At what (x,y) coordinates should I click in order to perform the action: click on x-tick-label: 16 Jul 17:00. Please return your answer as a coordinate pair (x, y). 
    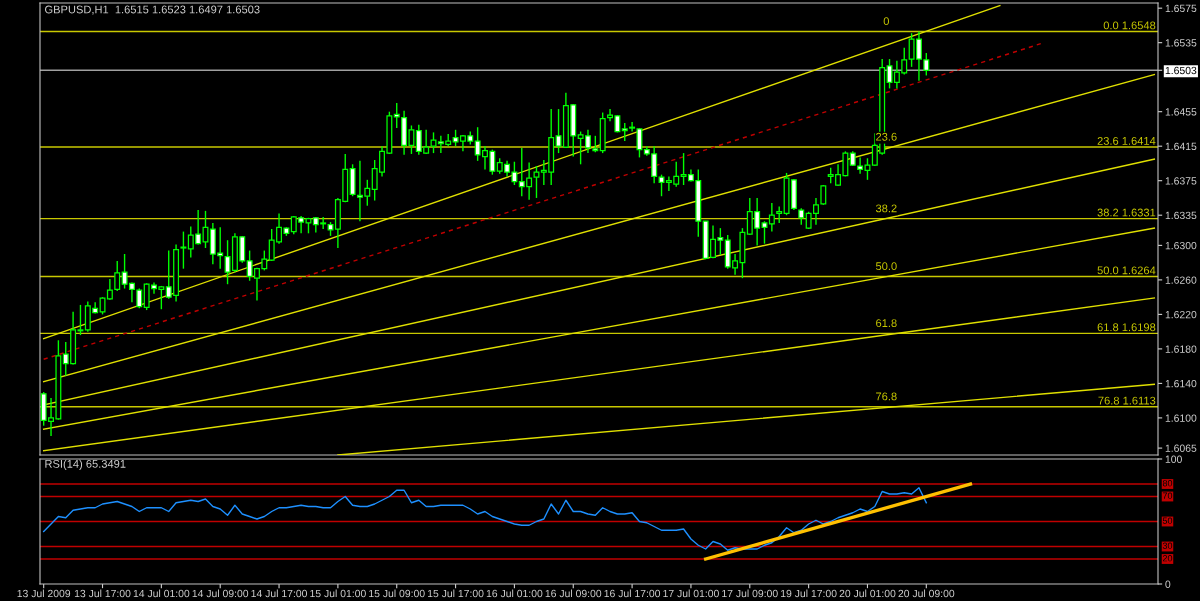
    Looking at the image, I should click on (632, 593).